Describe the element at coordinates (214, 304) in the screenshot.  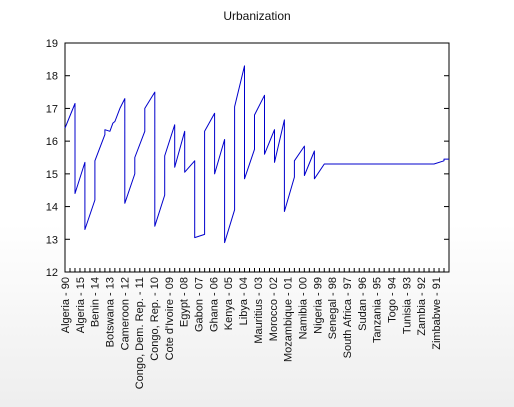
I see `x-tick-label: Ghana - 06` at that location.